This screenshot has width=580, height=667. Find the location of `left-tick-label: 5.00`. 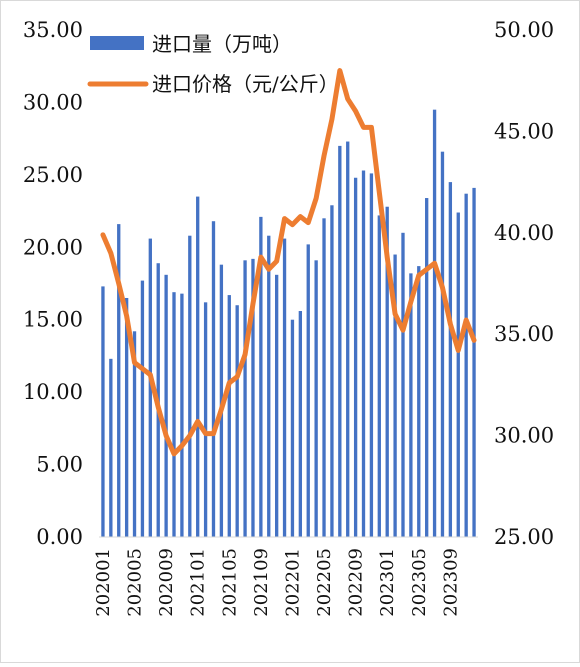

left-tick-label: 5.00 is located at coordinates (59, 465).